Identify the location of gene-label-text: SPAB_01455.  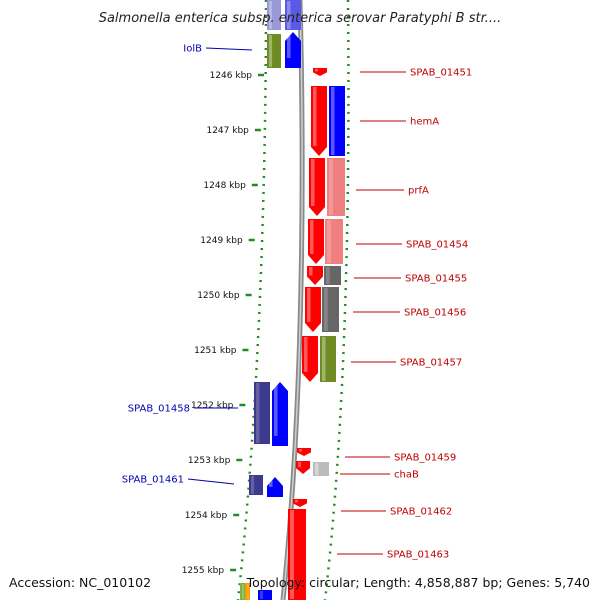
(436, 279).